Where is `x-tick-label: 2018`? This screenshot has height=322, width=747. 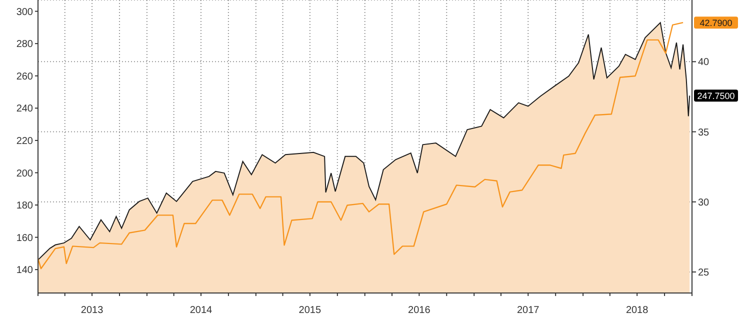 x-tick-label: 2018 is located at coordinates (637, 310).